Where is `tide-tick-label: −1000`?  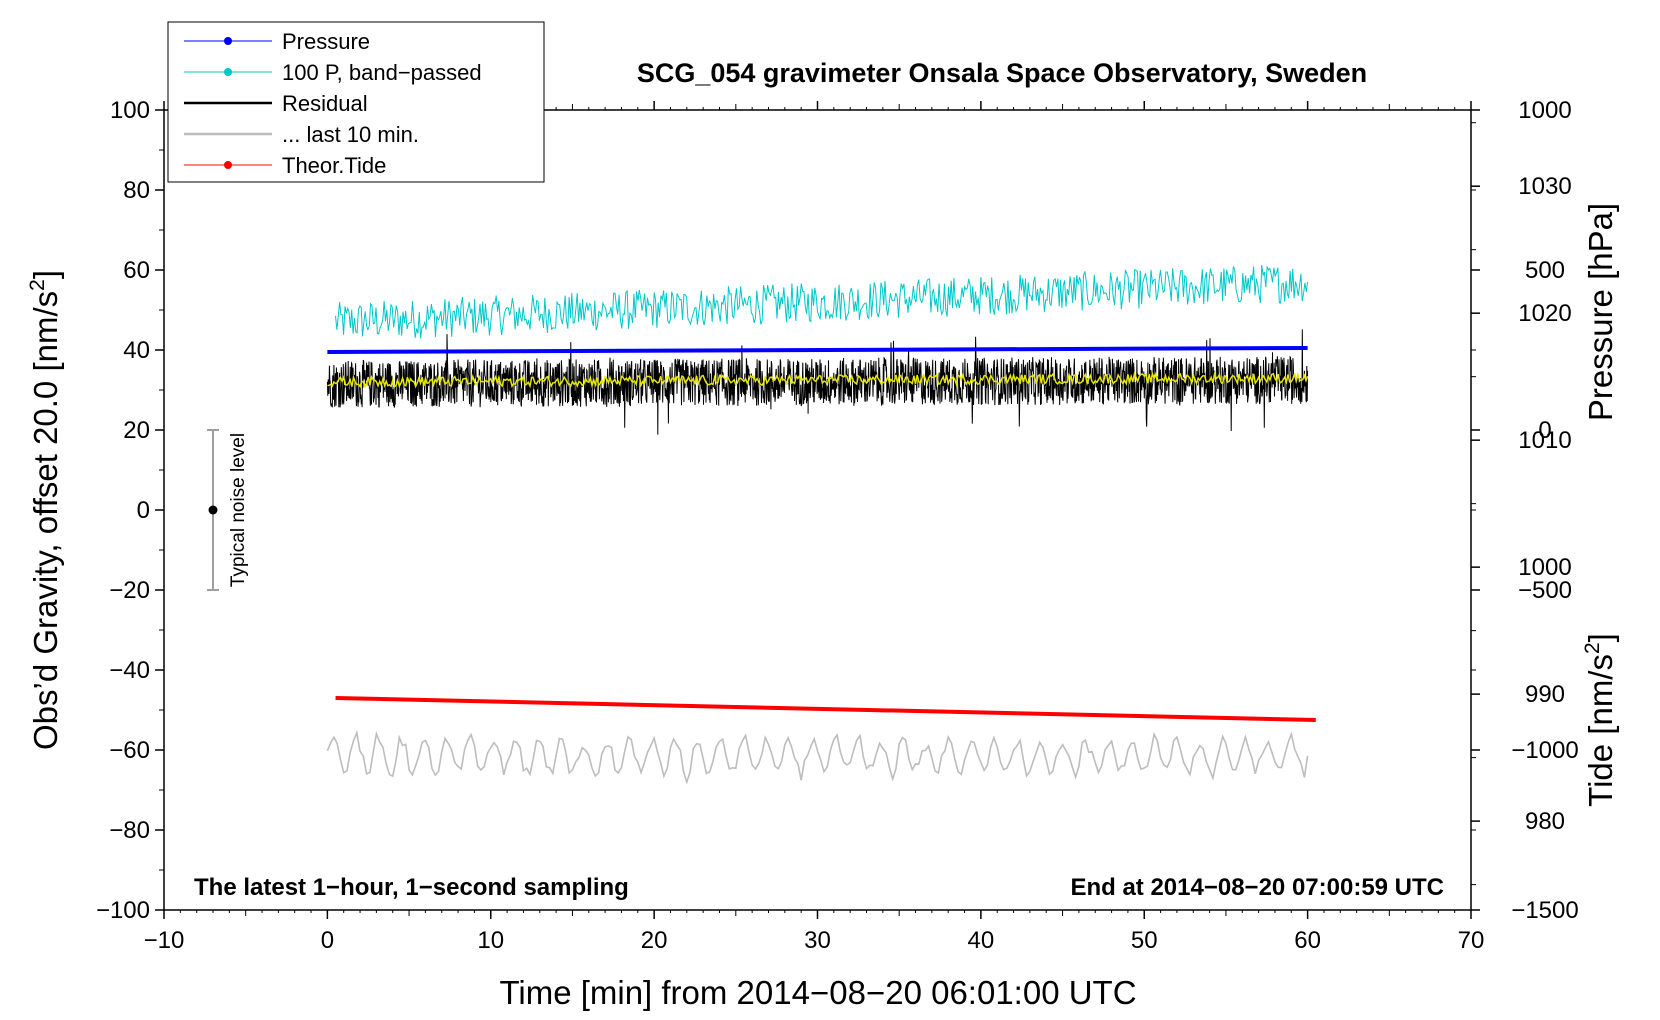
tide-tick-label: −1000 is located at coordinates (1544, 750).